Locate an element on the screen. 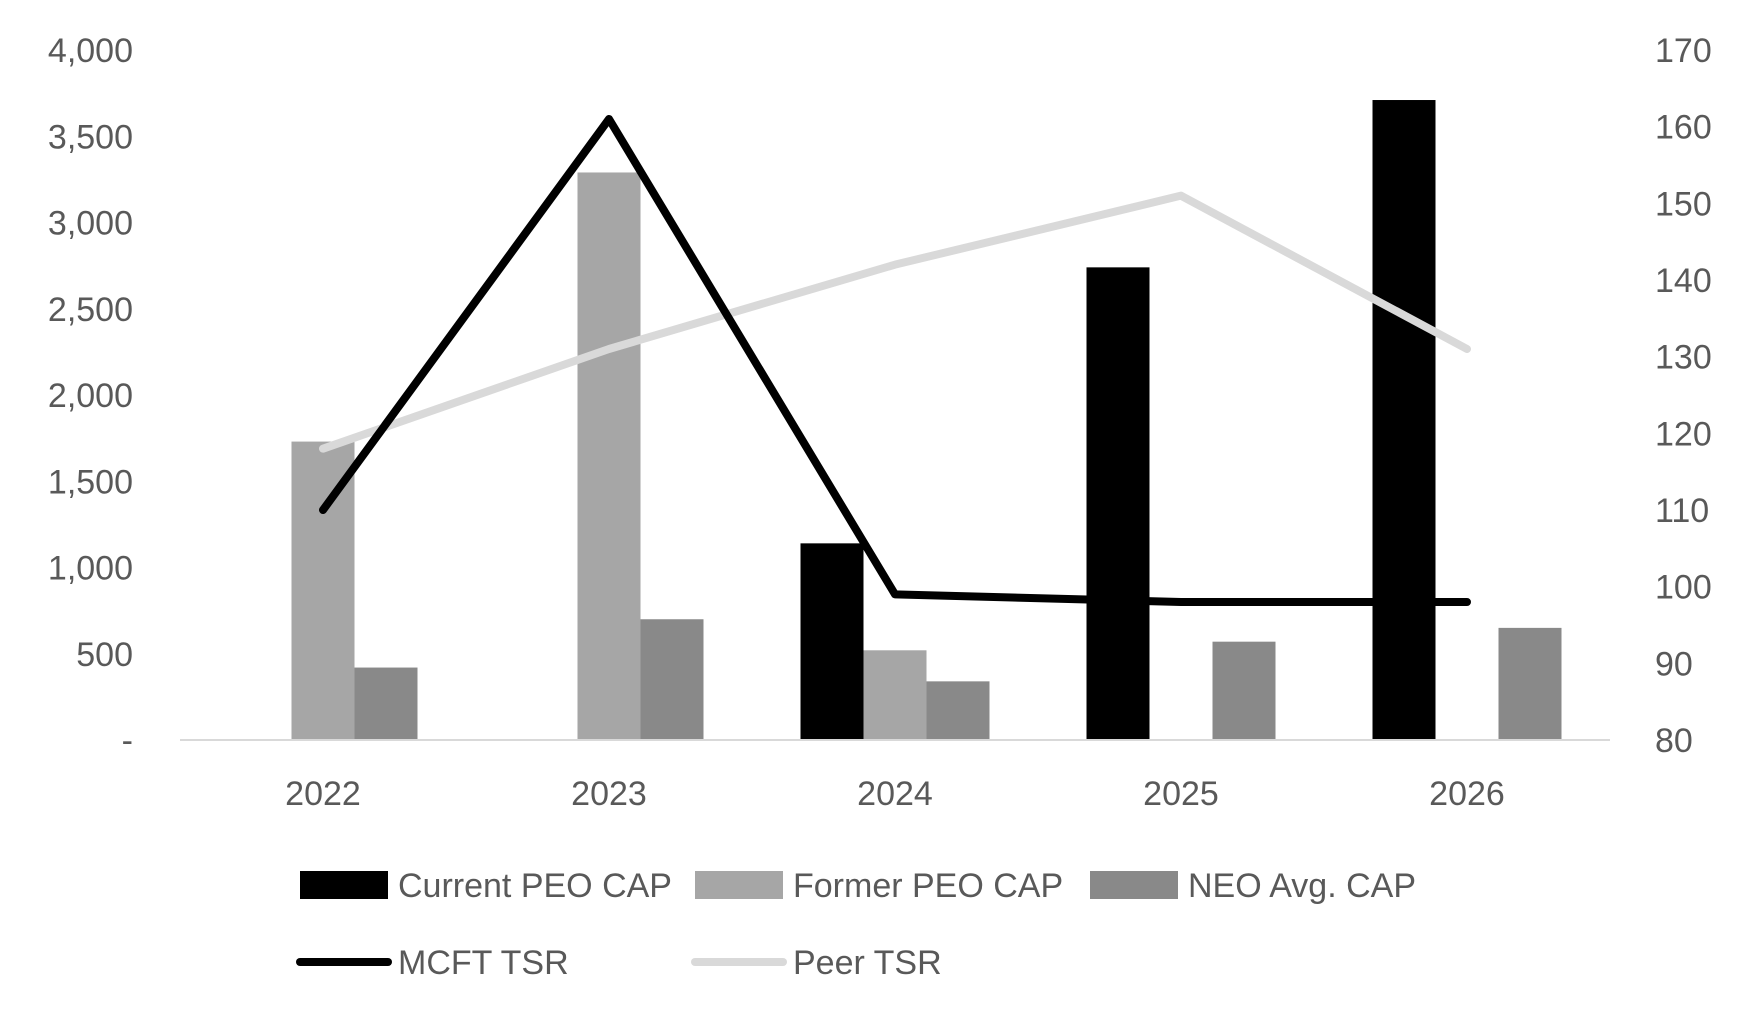 The width and height of the screenshot is (1748, 1019). x-tick-label: 2023 is located at coordinates (609, 794).